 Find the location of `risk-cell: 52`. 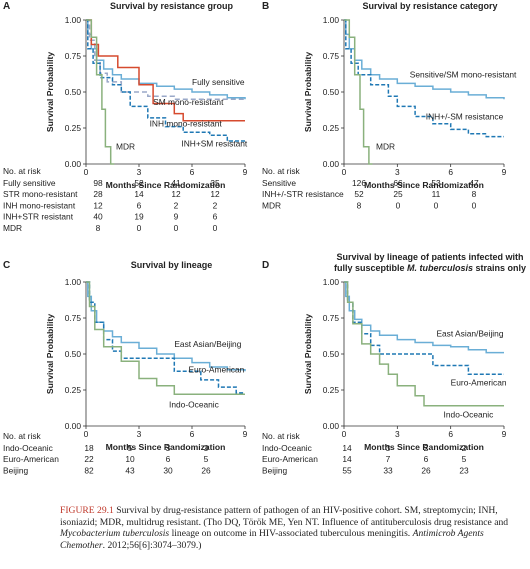

risk-cell: 52 is located at coordinates (359, 194).